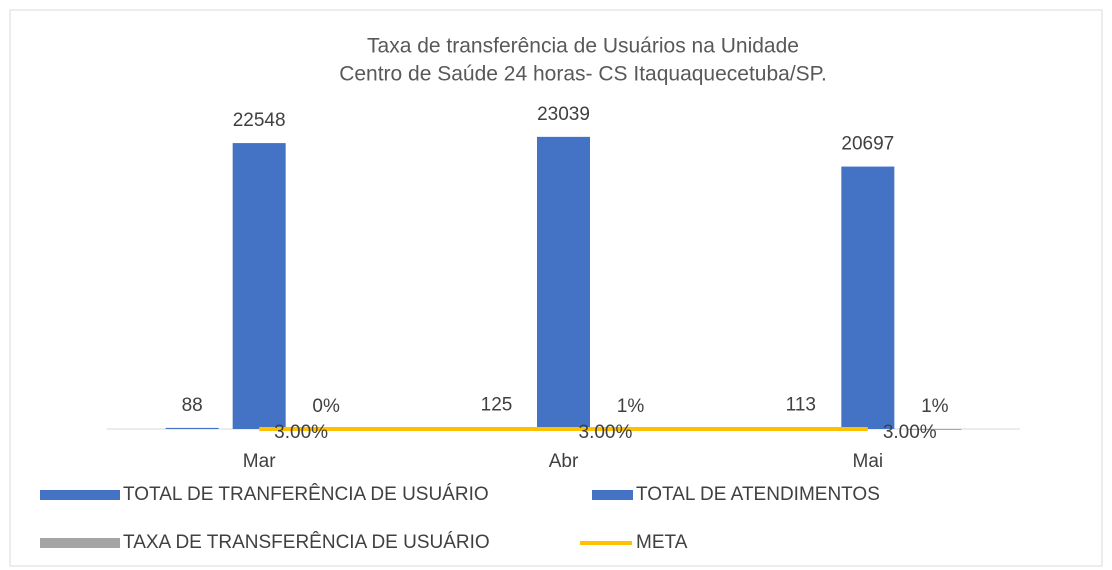 This screenshot has width=1112, height=570. Describe the element at coordinates (868, 461) in the screenshot. I see `x-tick-label: Mai` at that location.